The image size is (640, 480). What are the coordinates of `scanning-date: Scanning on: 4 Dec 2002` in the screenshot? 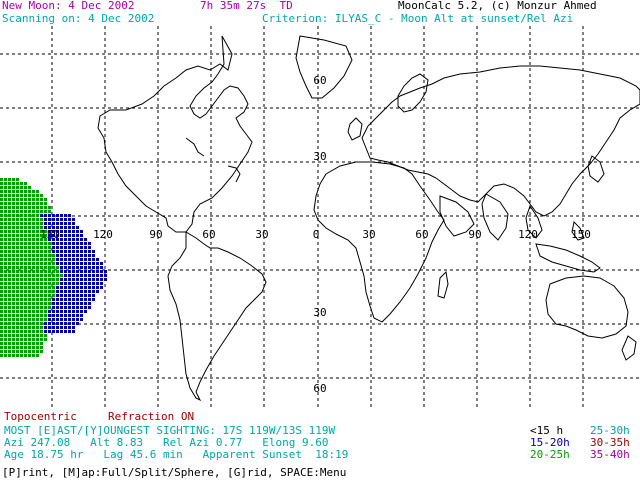 It's located at (78, 18).